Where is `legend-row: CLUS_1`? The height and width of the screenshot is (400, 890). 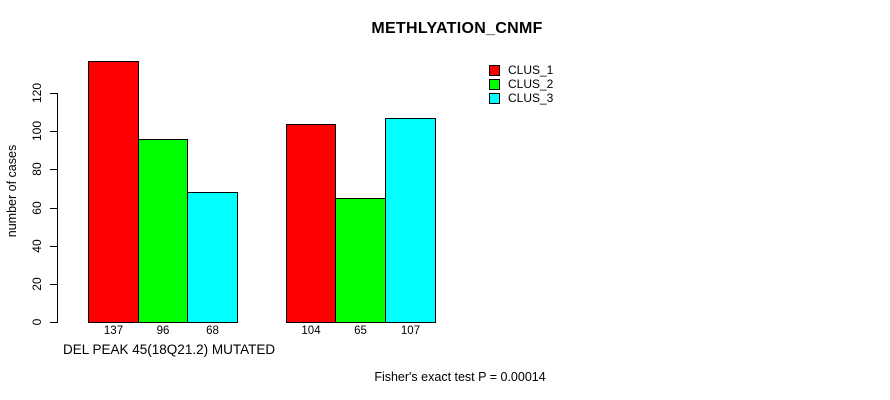 legend-row: CLUS_1 is located at coordinates (521, 70).